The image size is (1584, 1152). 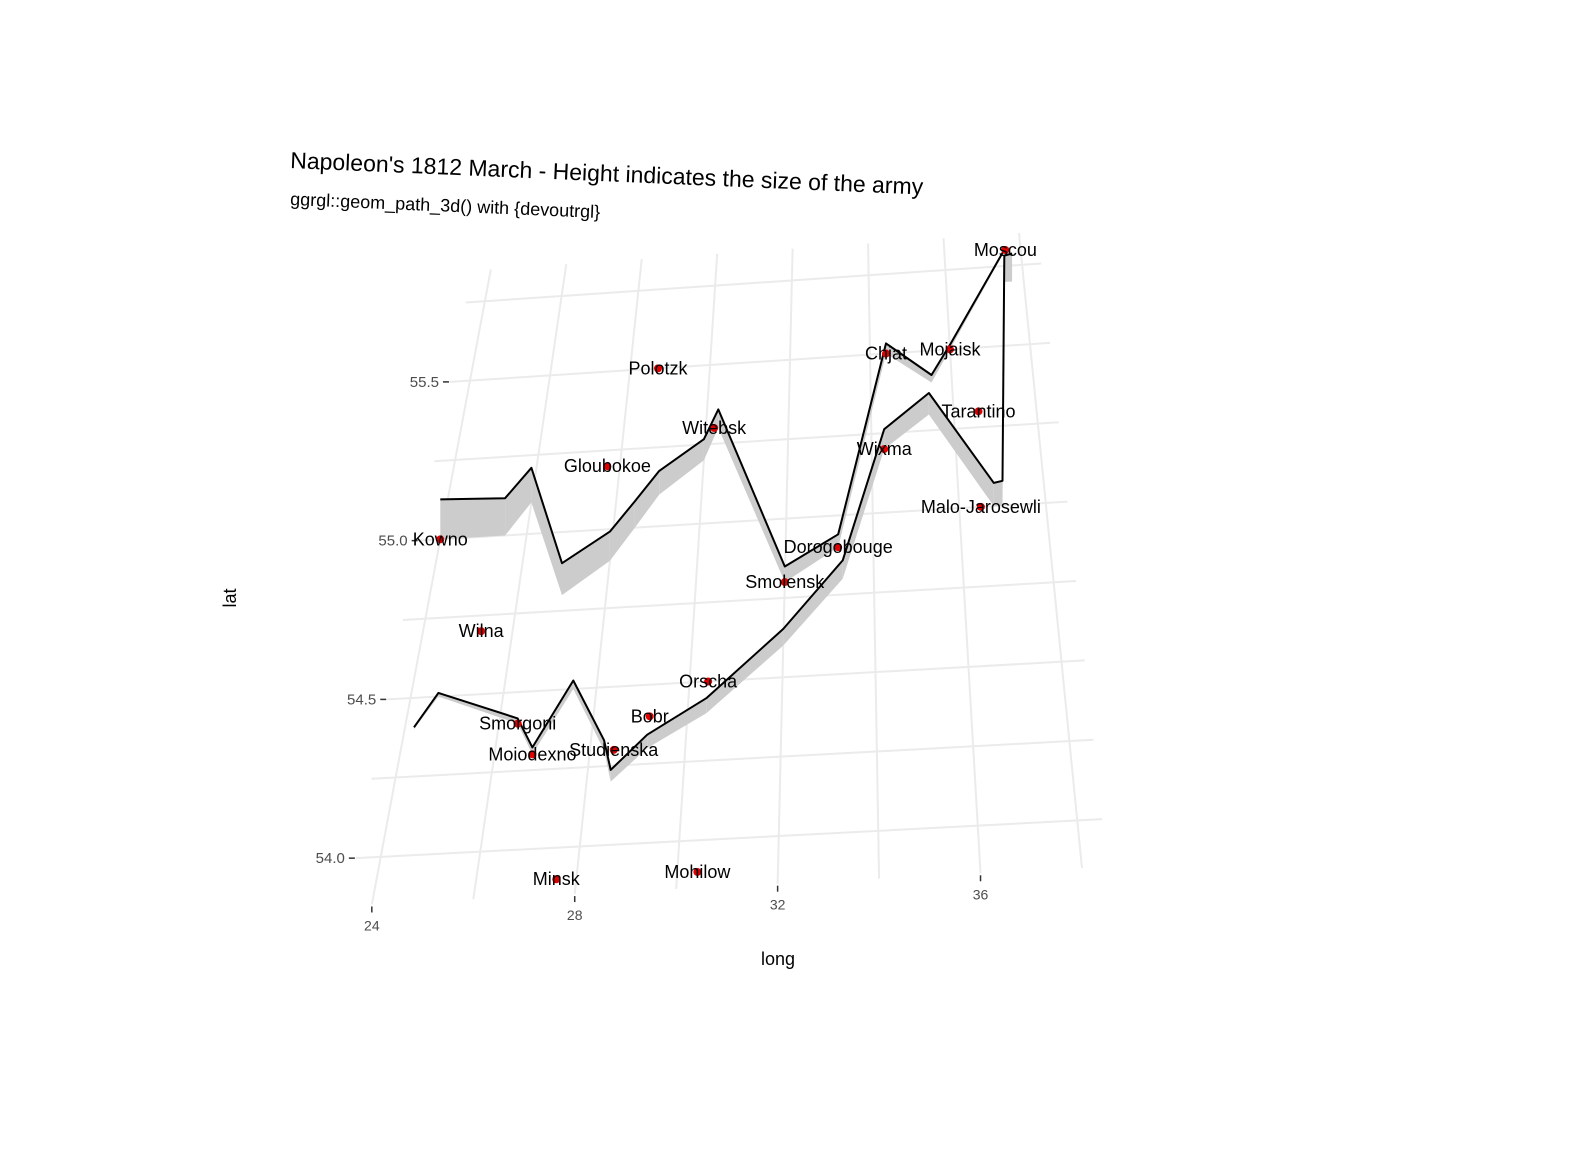 I want to click on city-label: Polotzk, so click(x=658, y=368).